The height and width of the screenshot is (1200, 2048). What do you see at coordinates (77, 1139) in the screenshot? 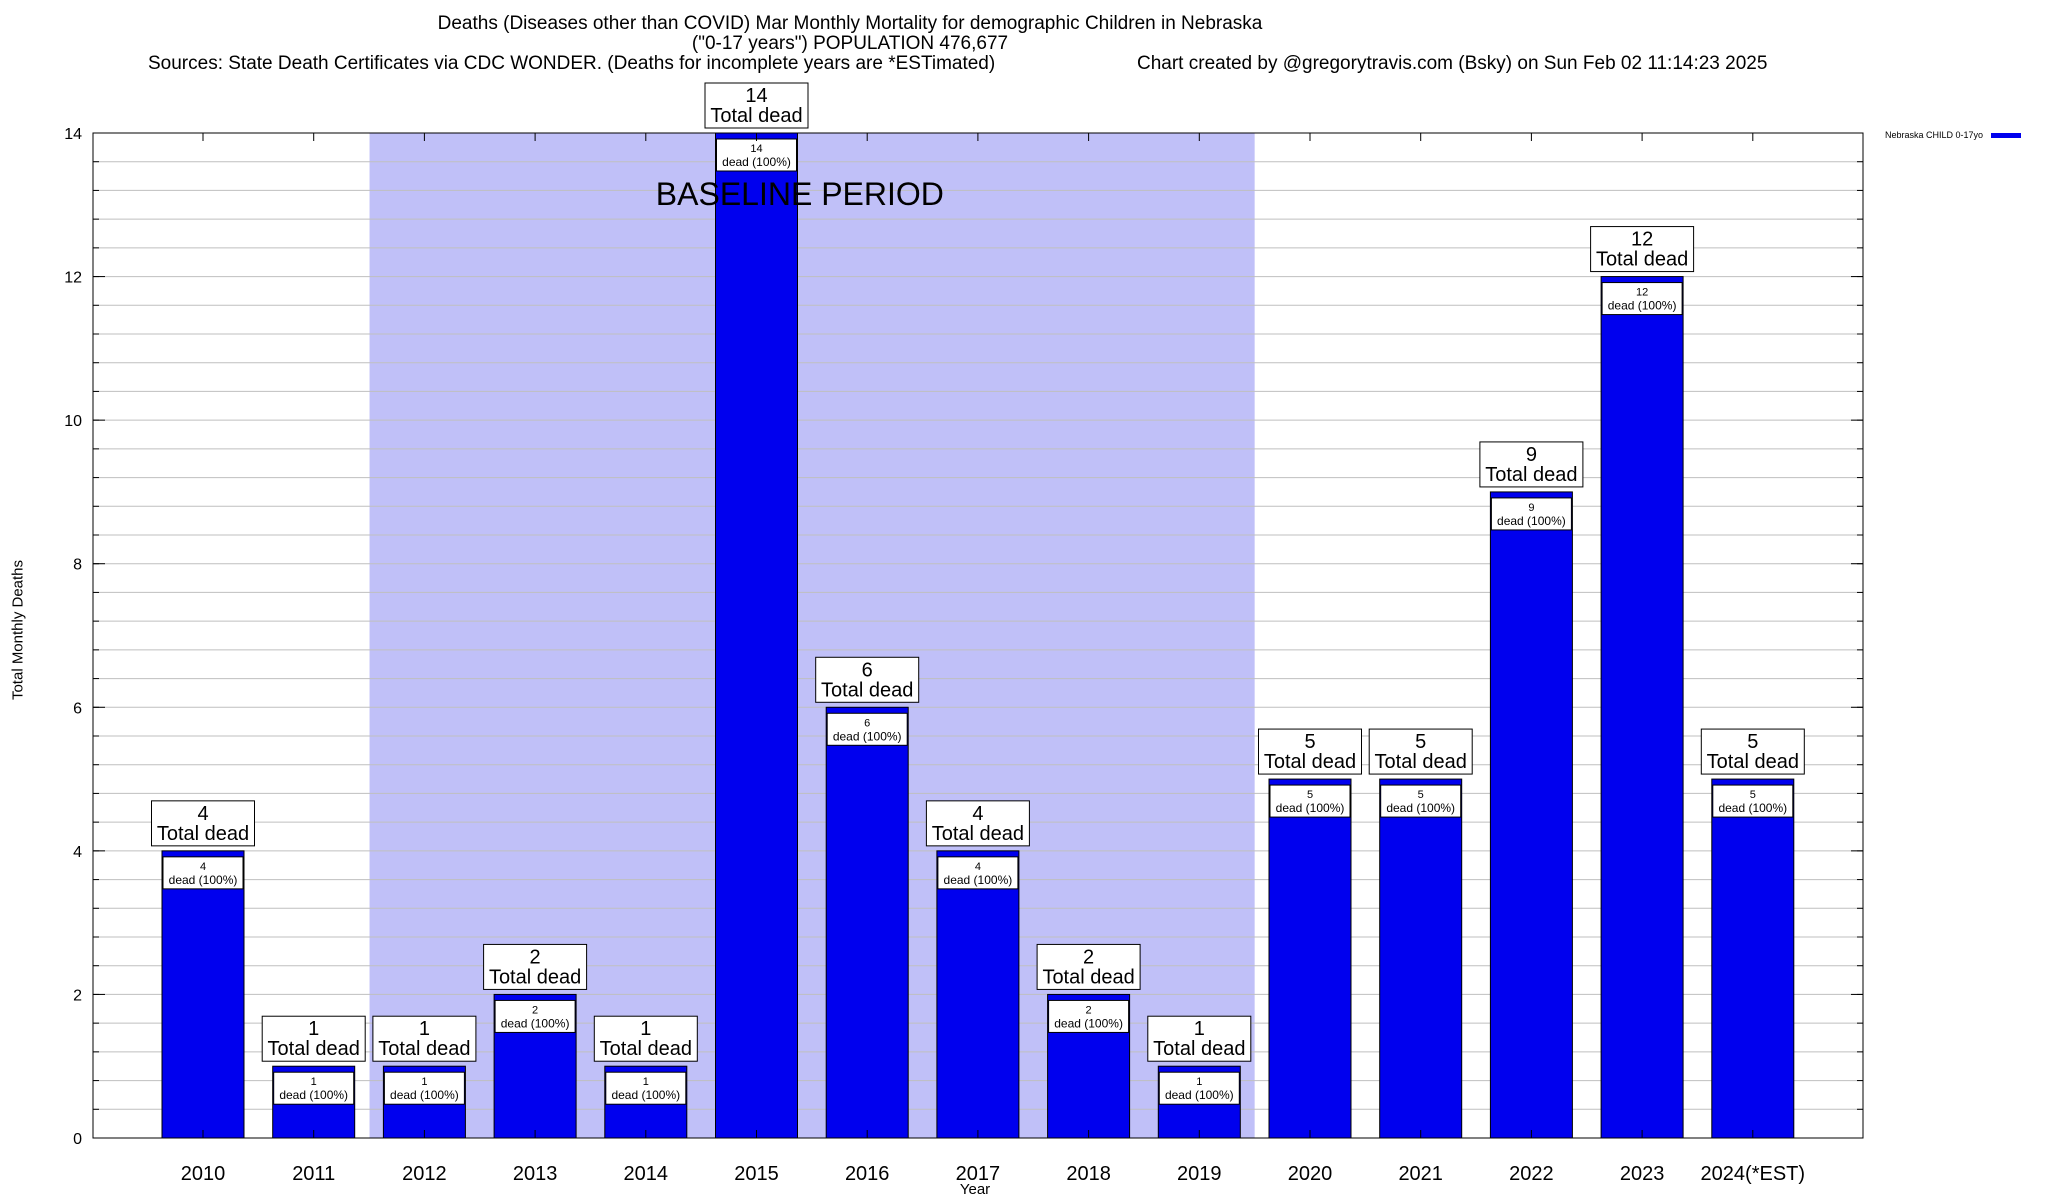
I see `y-tick-label: 0` at bounding box center [77, 1139].